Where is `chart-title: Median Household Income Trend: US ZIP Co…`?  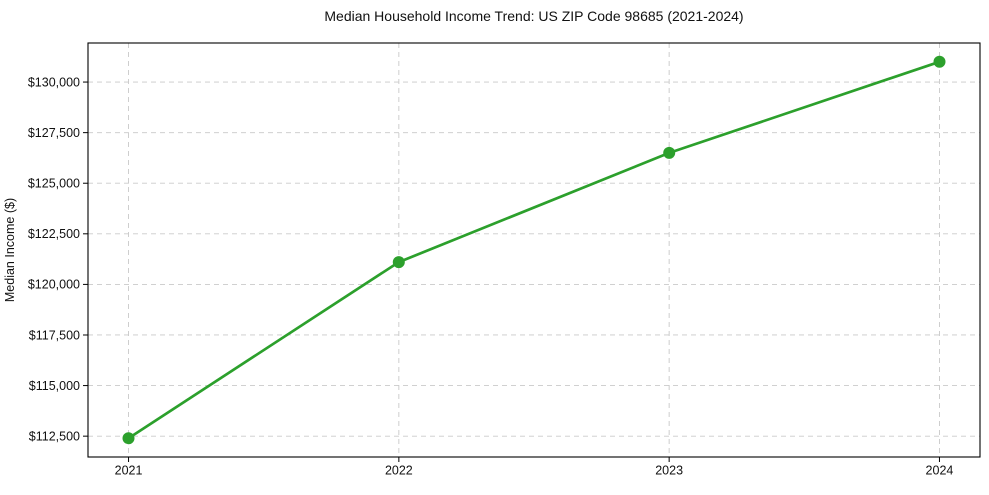
chart-title: Median Household Income Trend: US ZIP Co… is located at coordinates (533, 16).